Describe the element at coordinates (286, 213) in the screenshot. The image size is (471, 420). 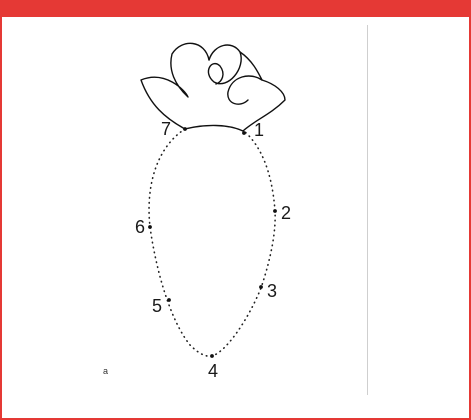
I see `dot-label-2: 2` at that location.